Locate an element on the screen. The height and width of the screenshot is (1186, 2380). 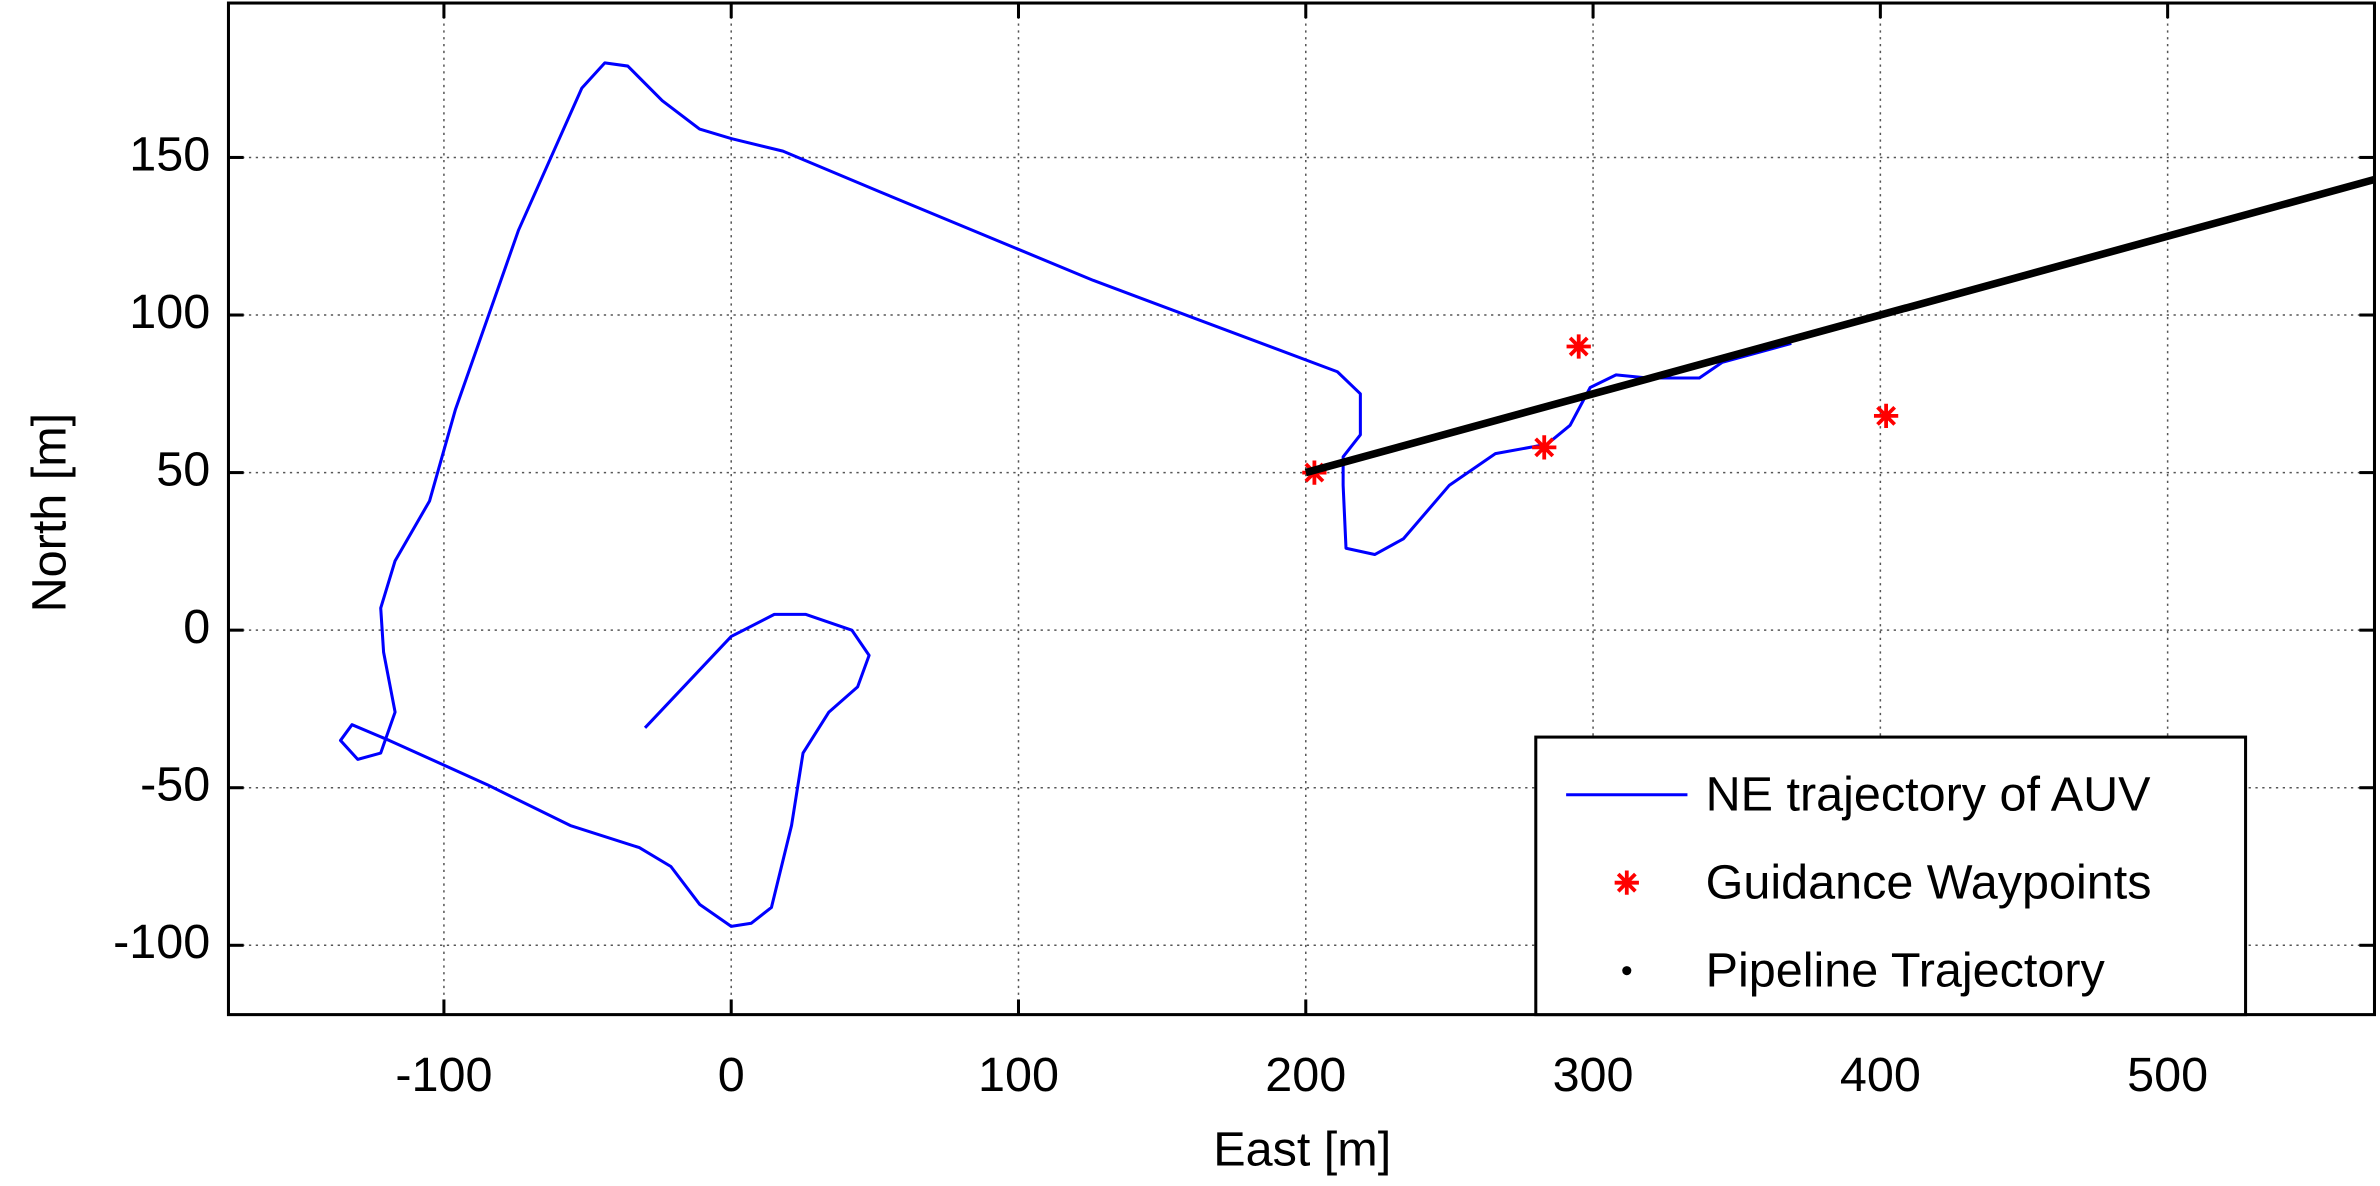
x-axis-label: East [m] is located at coordinates (1302, 1149).